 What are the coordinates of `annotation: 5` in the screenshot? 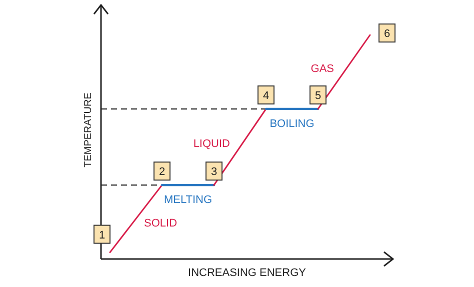 It's located at (318, 96).